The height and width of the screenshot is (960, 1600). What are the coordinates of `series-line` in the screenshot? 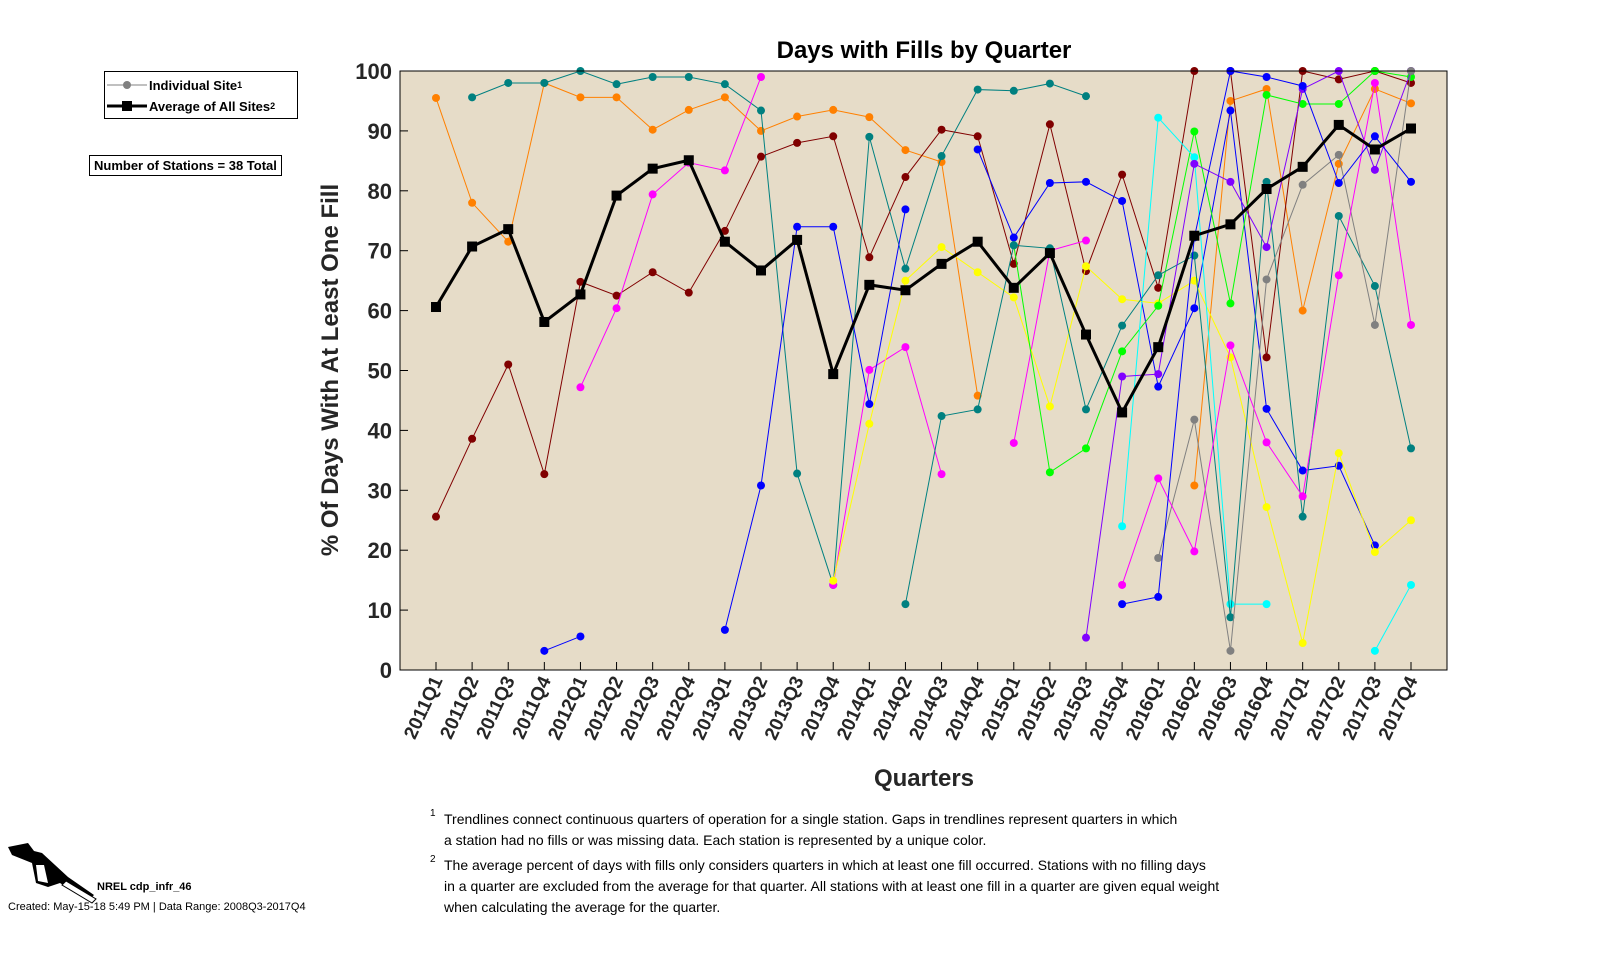 It's located at (1248, 354).